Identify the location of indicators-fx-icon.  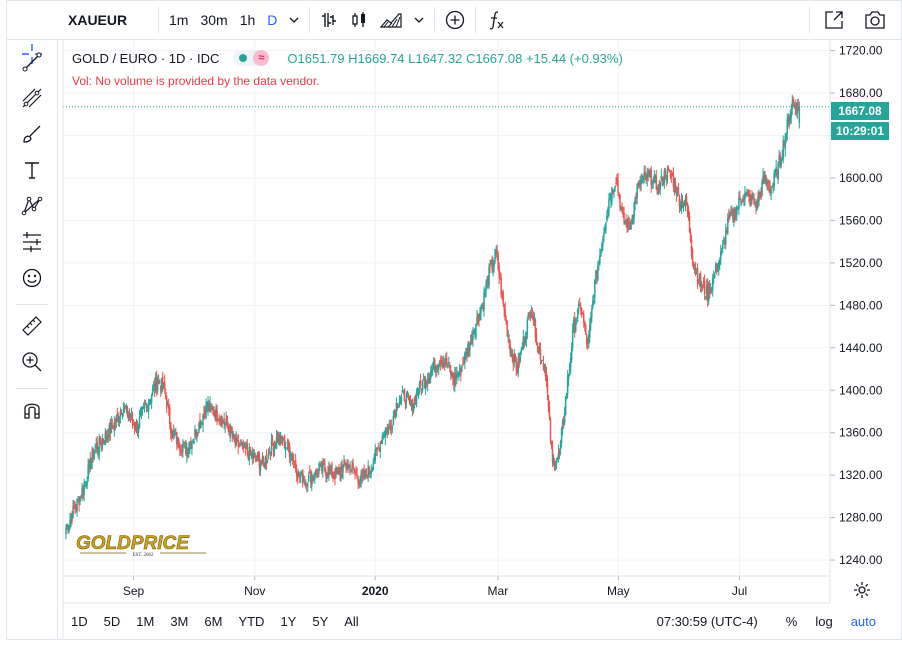
(496, 20).